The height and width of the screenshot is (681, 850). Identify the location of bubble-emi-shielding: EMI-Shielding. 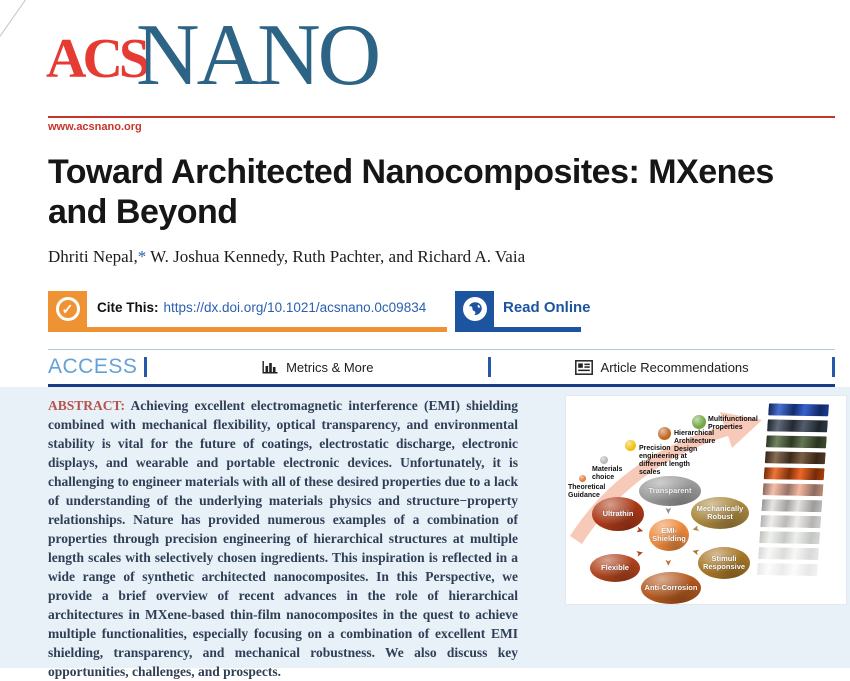
(669, 535).